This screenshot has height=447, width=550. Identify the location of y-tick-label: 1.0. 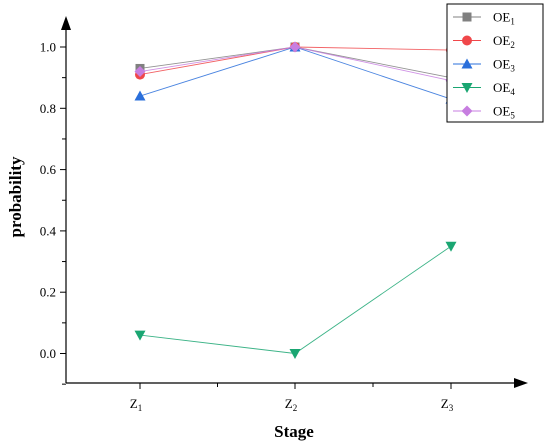
(48, 47).